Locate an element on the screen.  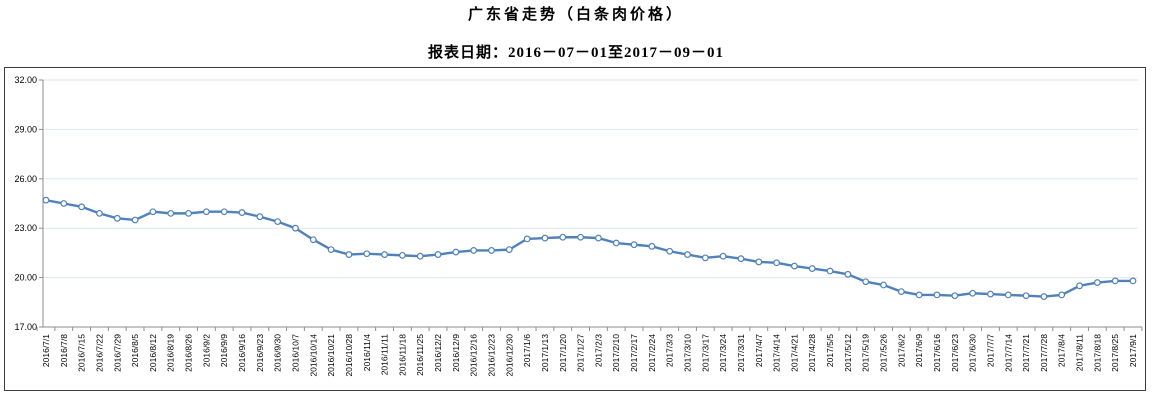
x-tick-label: 2016/10/21 is located at coordinates (331, 355).